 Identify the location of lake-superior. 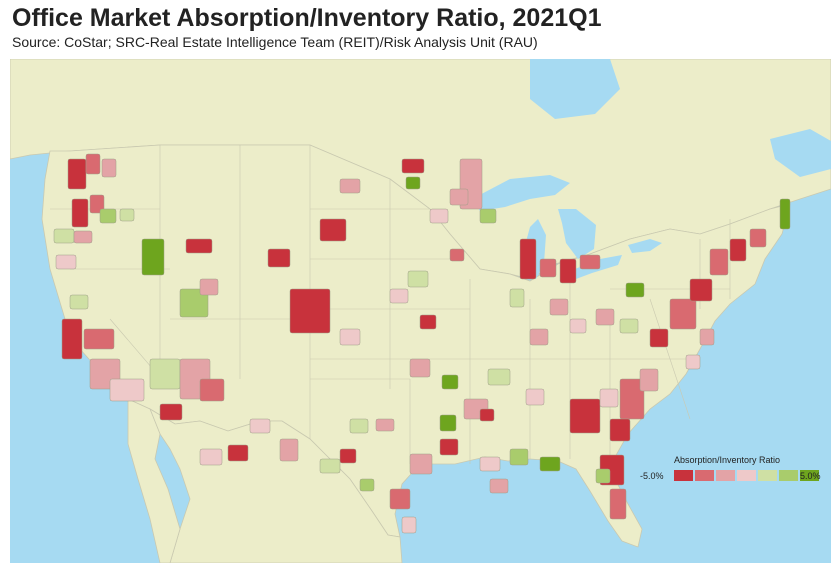
(521, 193).